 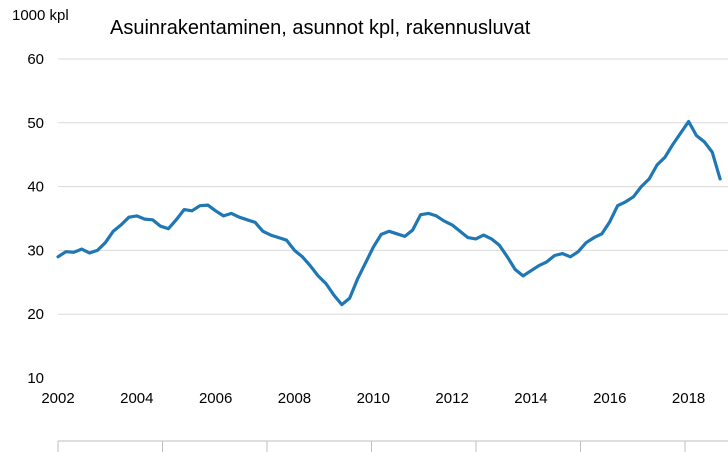 I want to click on x-tick-label: 2002, so click(x=57, y=398).